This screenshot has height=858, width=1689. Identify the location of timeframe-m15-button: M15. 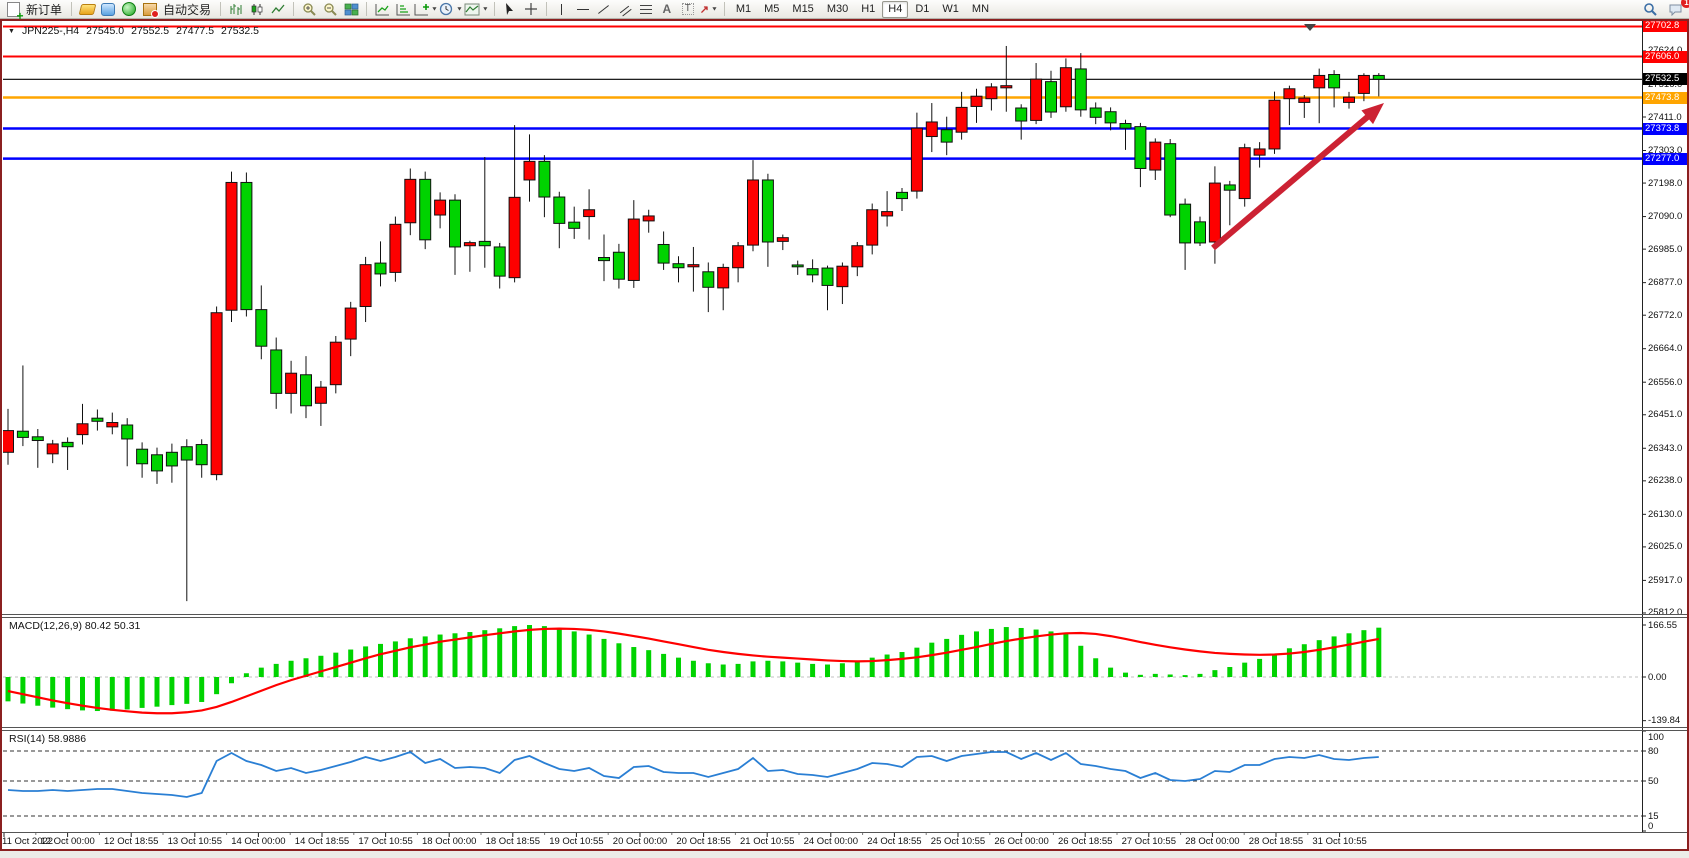
(803, 8).